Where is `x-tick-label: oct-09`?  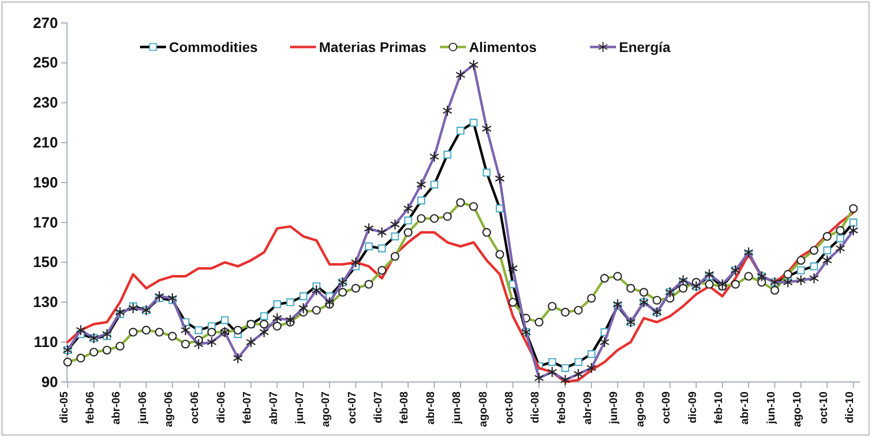
x-tick-label: oct-09 is located at coordinates (666, 408).